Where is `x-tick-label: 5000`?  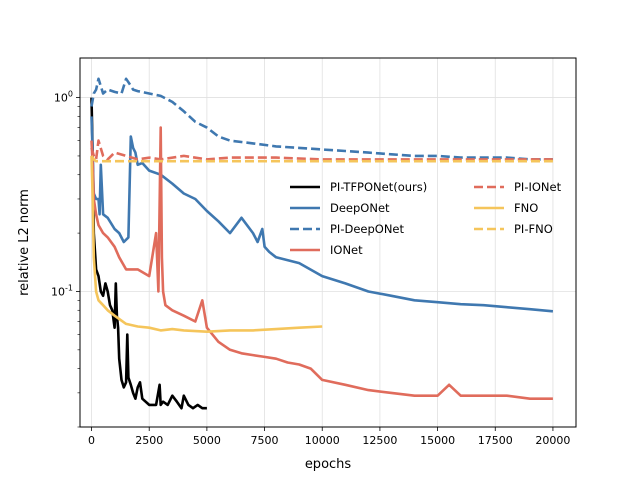 x-tick-label: 5000 is located at coordinates (207, 440).